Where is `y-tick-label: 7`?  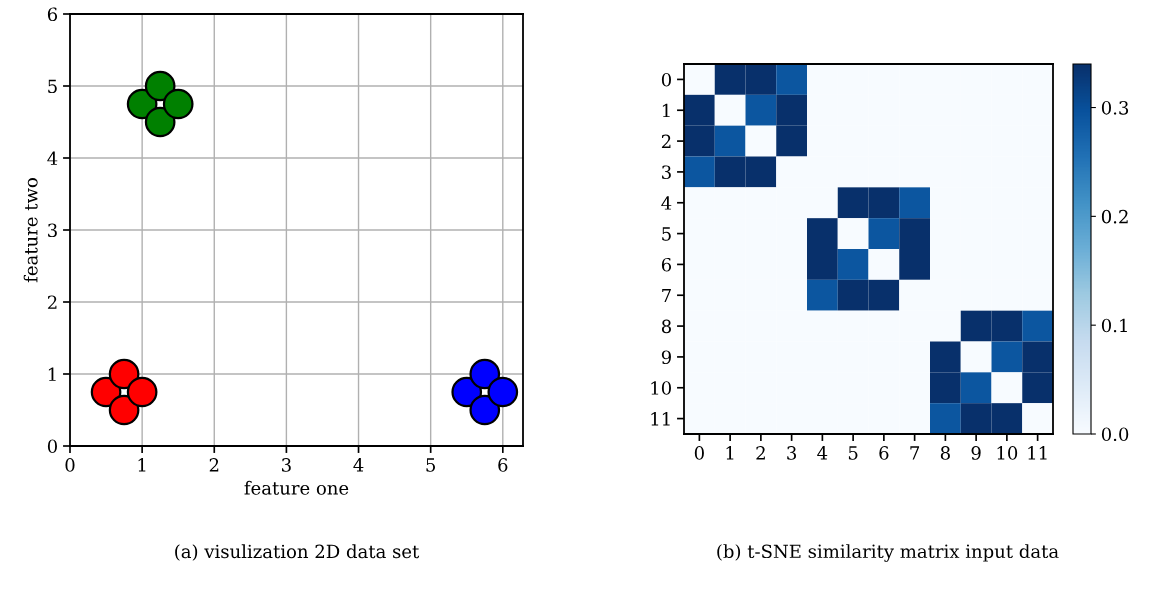
y-tick-label: 7 is located at coordinates (666, 295).